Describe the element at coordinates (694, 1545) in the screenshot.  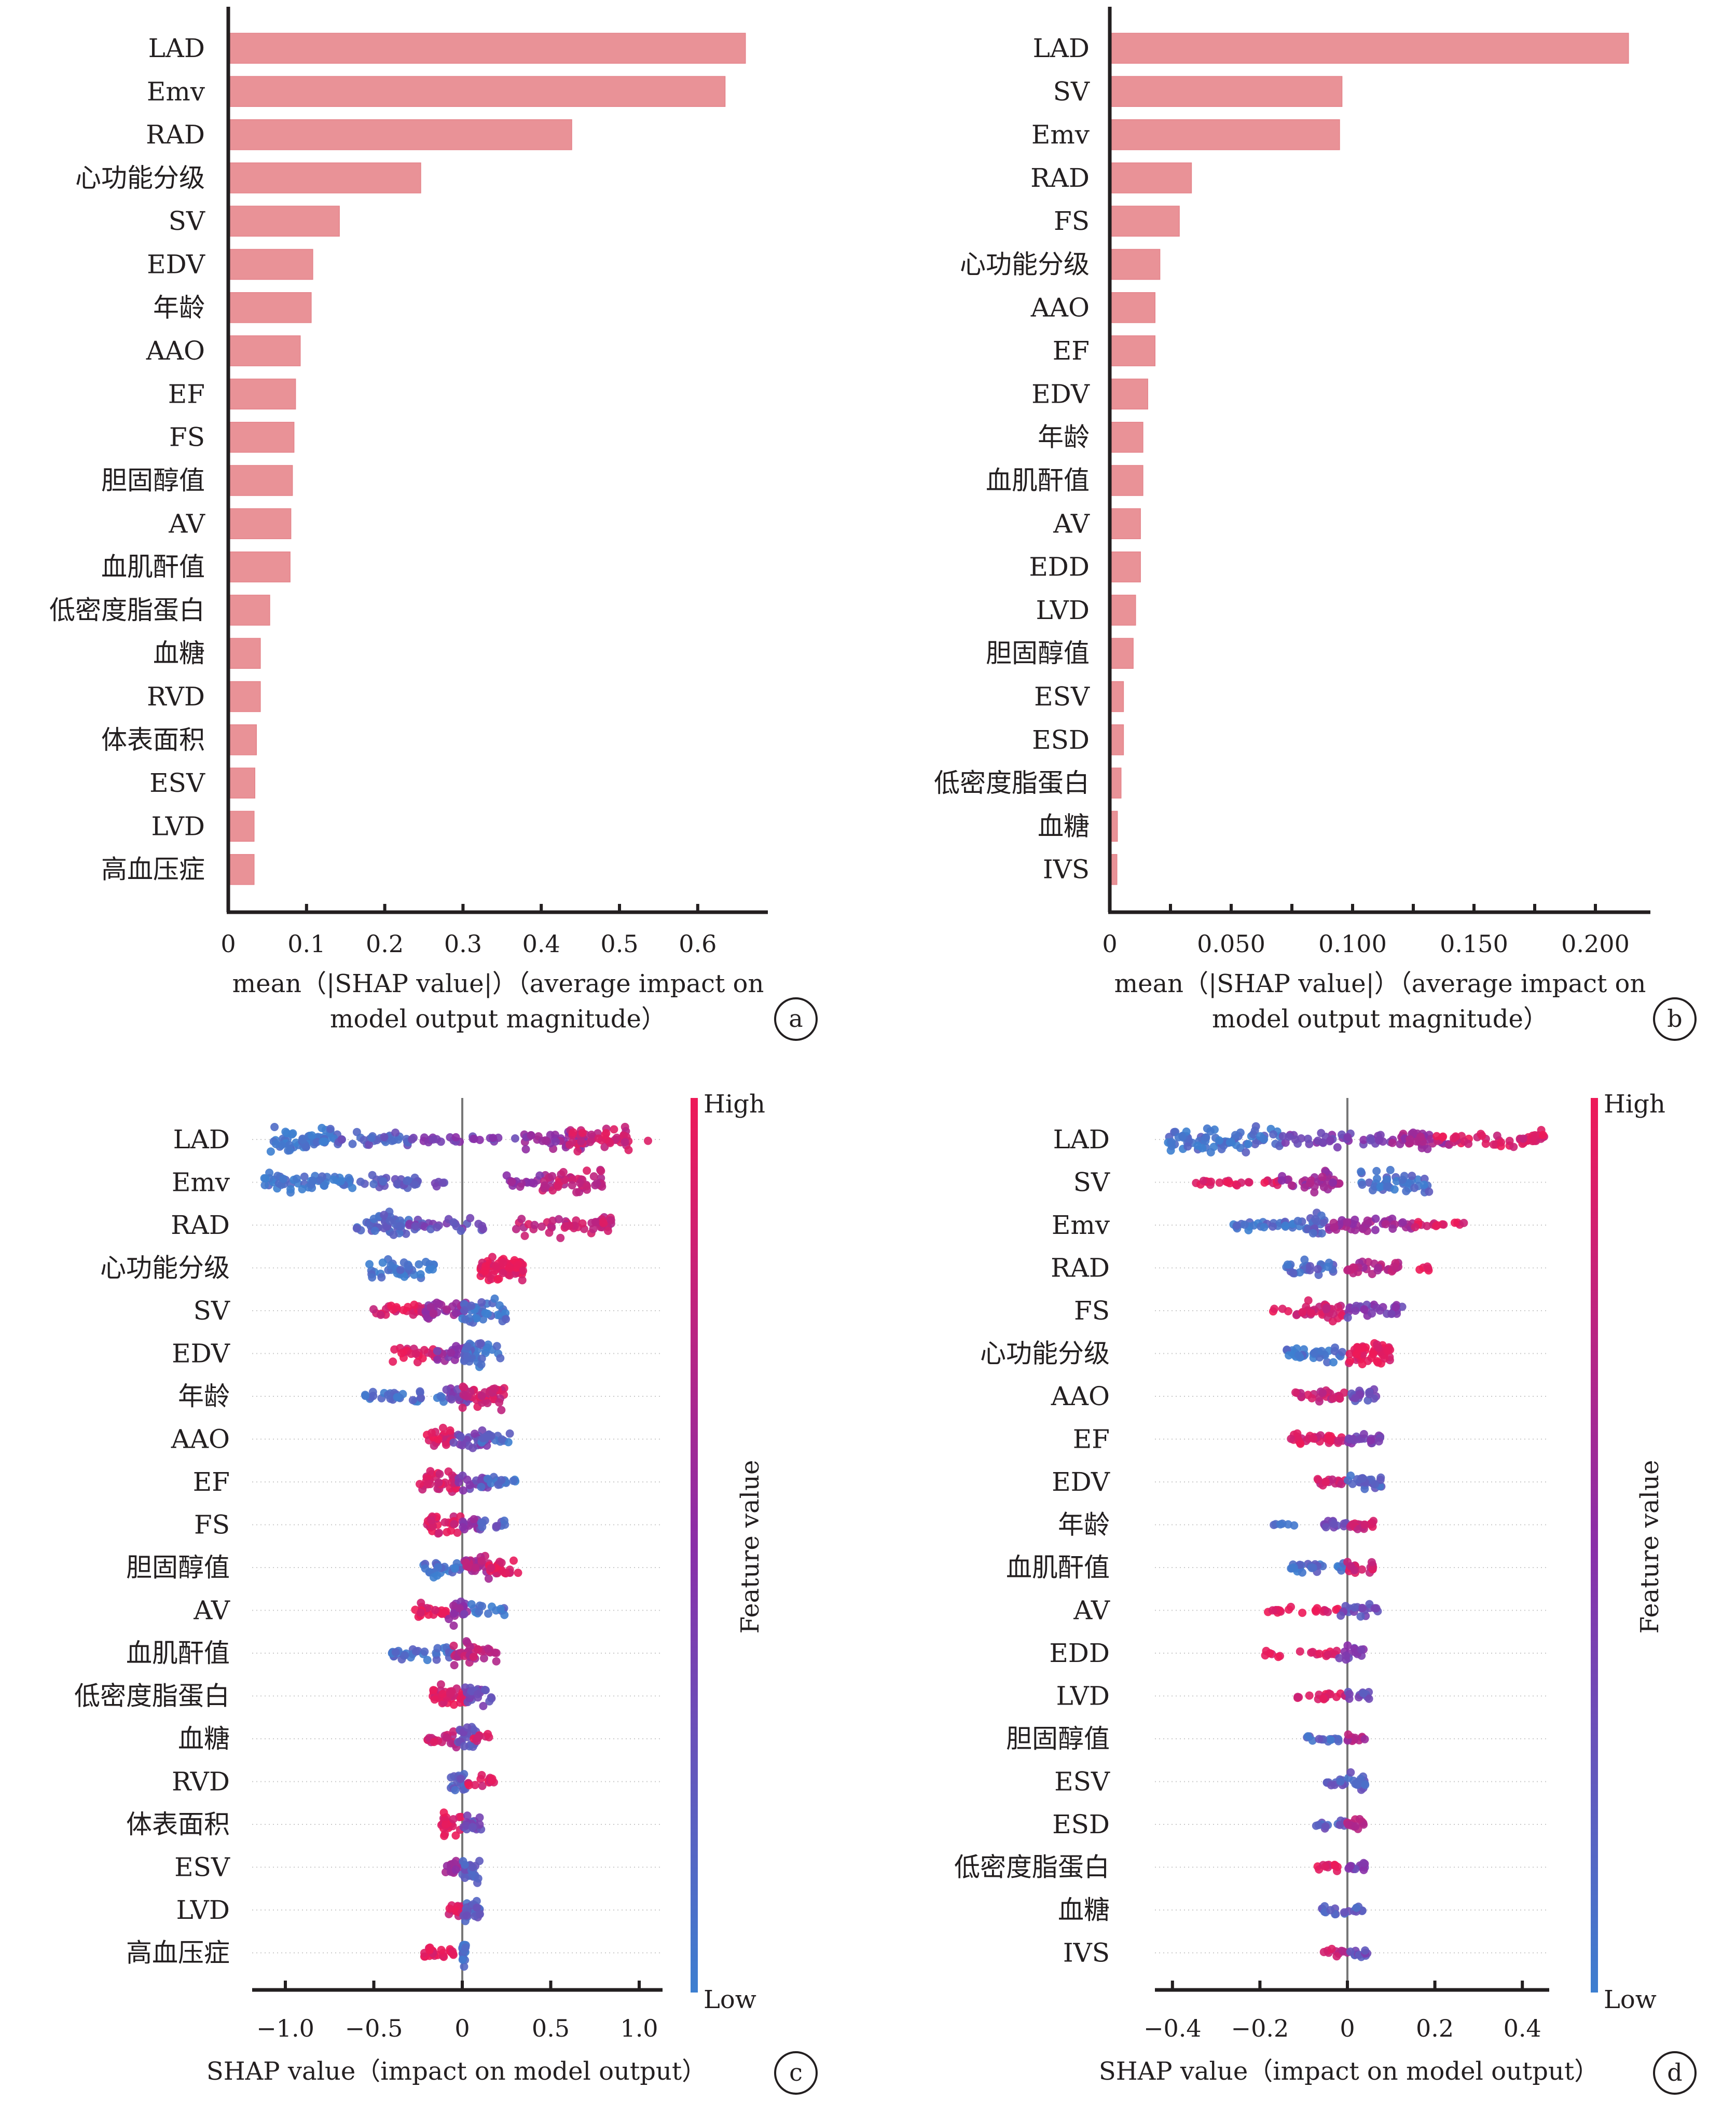
I see `colorbar` at that location.